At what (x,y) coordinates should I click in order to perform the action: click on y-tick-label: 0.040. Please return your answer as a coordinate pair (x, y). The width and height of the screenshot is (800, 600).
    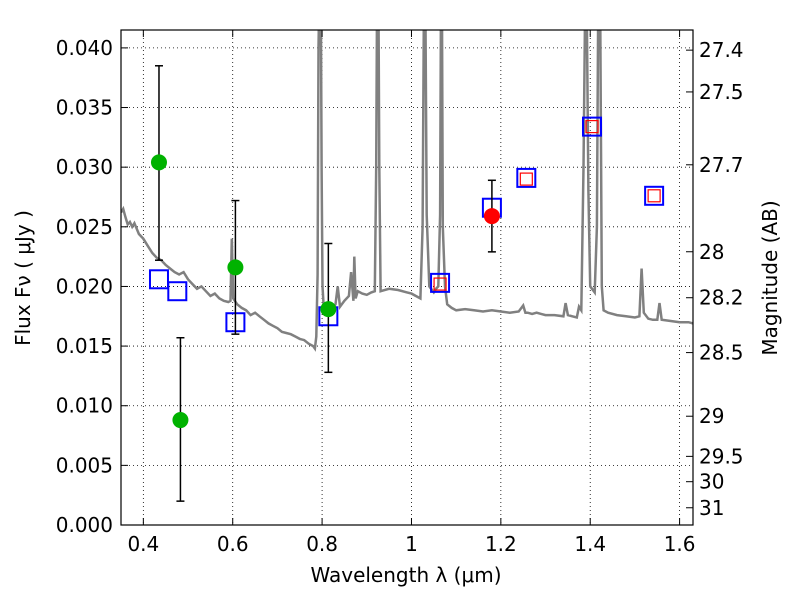
    Looking at the image, I should click on (84, 48).